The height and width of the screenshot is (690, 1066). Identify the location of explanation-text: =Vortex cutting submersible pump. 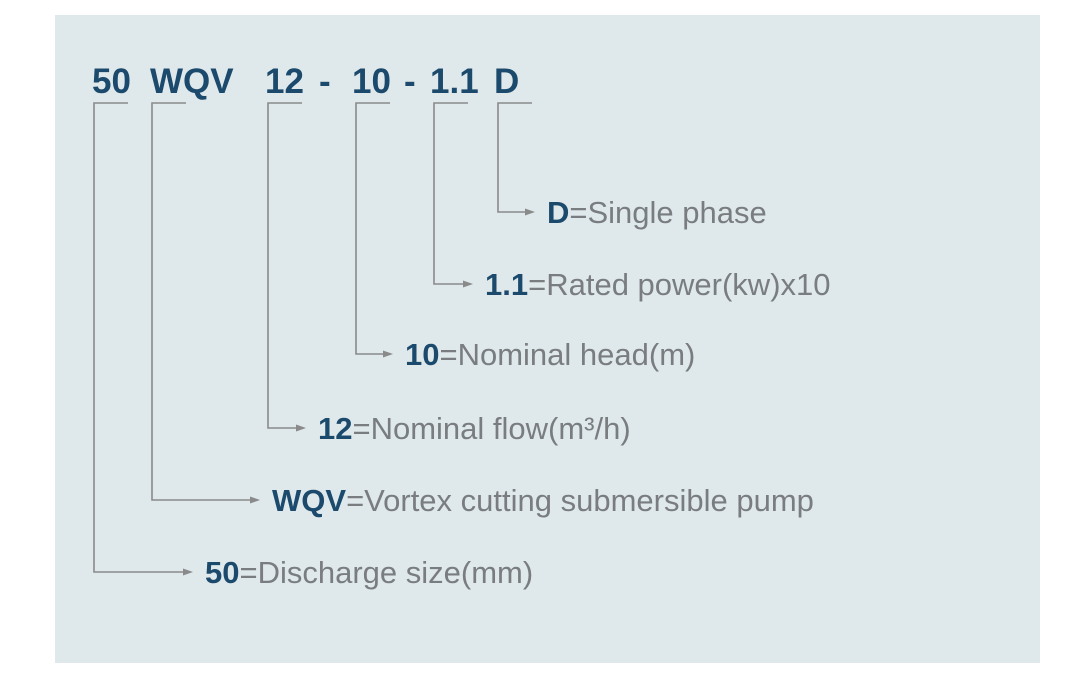
(580, 500).